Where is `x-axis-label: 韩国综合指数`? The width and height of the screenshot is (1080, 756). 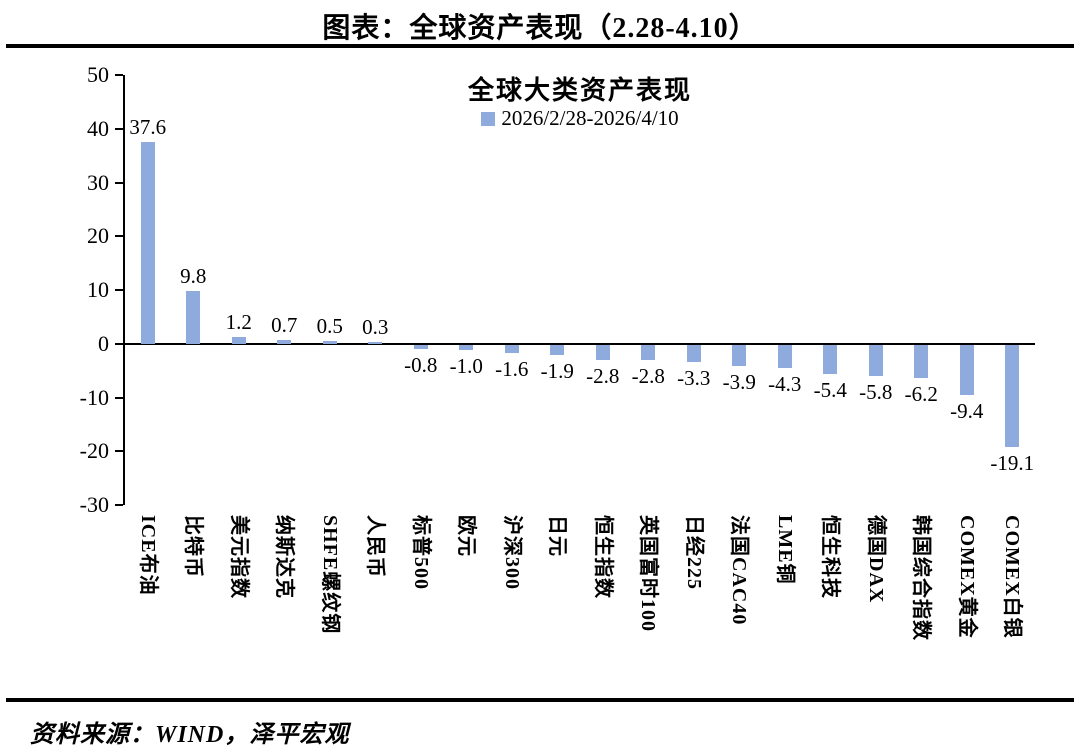
x-axis-label: 韩国综合指数 is located at coordinates (921, 578).